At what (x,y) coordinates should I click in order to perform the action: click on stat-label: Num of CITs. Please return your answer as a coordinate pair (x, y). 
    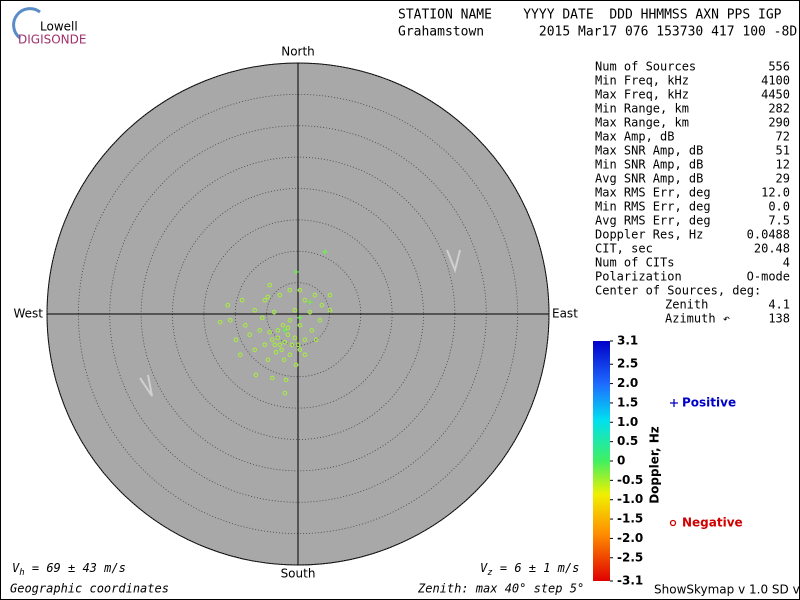
    Looking at the image, I should click on (634, 263).